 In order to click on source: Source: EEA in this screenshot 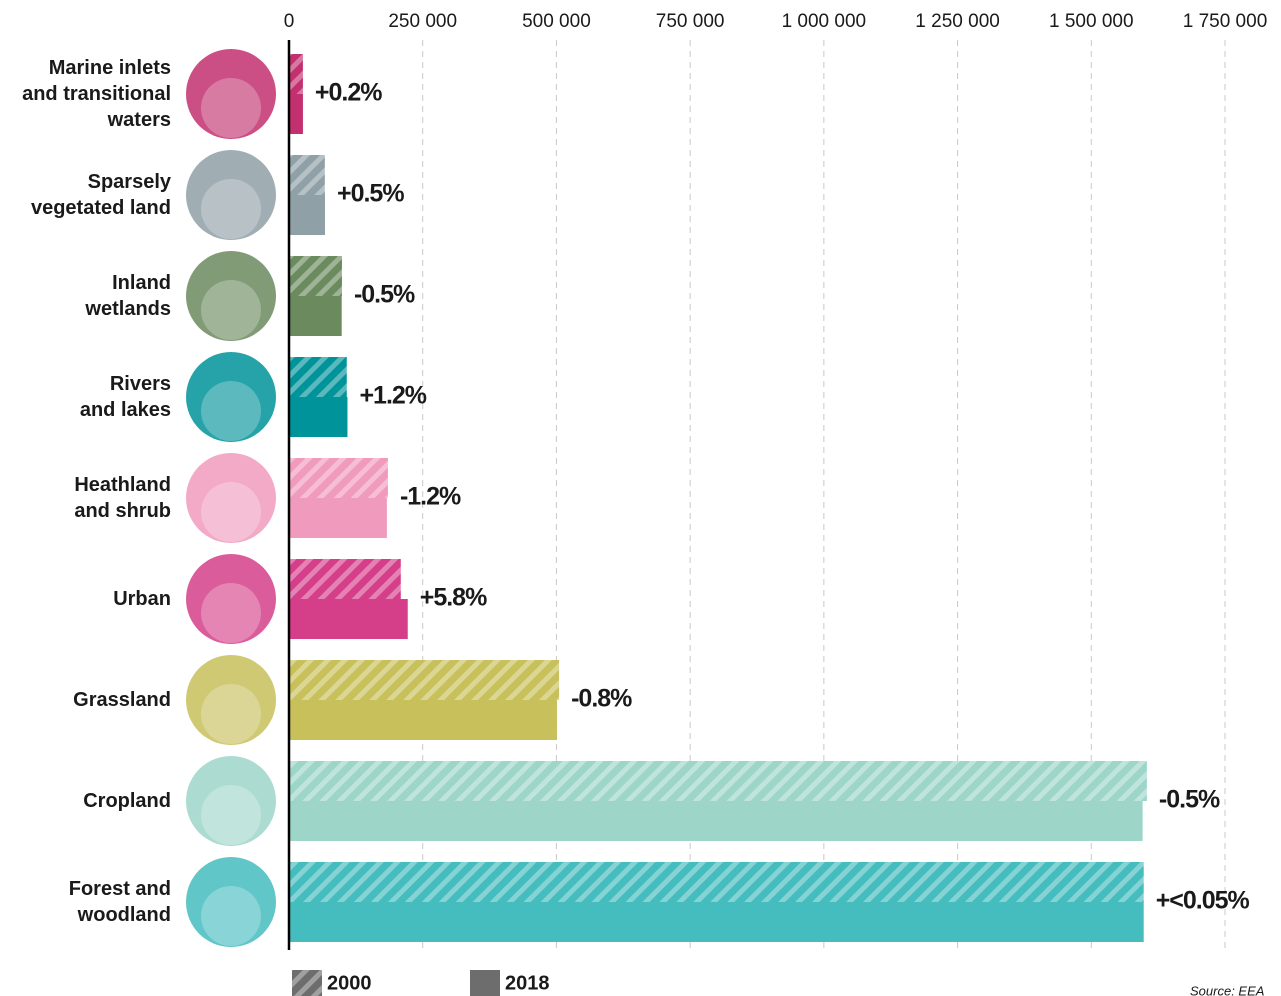, I will do `click(1227, 989)`.